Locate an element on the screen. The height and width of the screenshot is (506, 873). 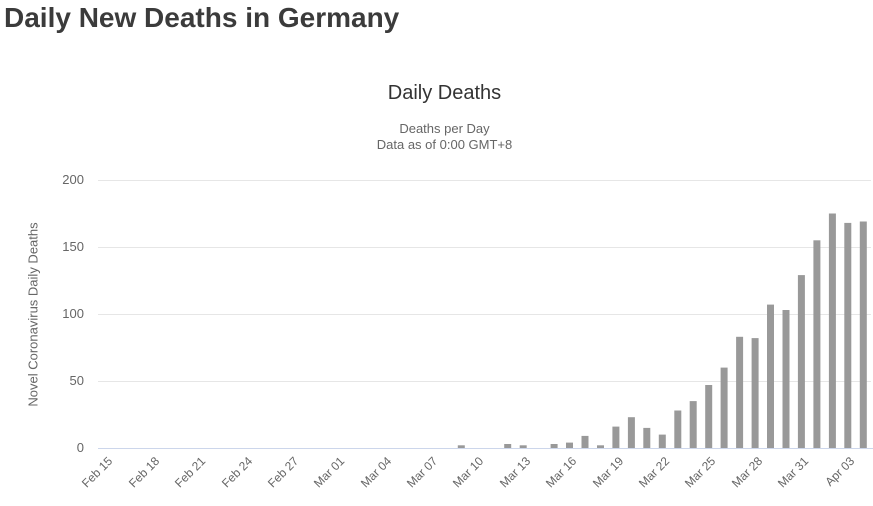
chart-subtitle: Deaths per Day Data as of 0:00 GMT+8 is located at coordinates (444, 137).